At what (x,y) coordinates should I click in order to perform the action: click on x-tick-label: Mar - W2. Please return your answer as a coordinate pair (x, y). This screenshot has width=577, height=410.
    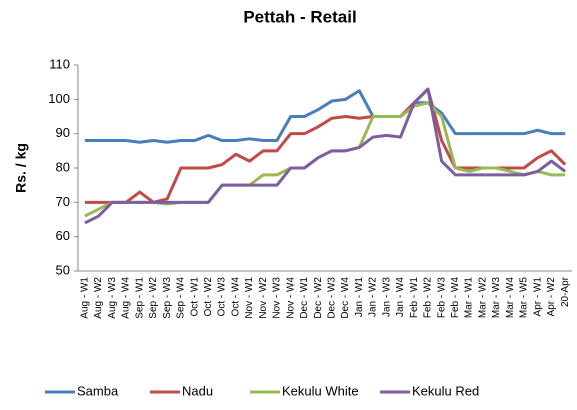
    Looking at the image, I should click on (482, 298).